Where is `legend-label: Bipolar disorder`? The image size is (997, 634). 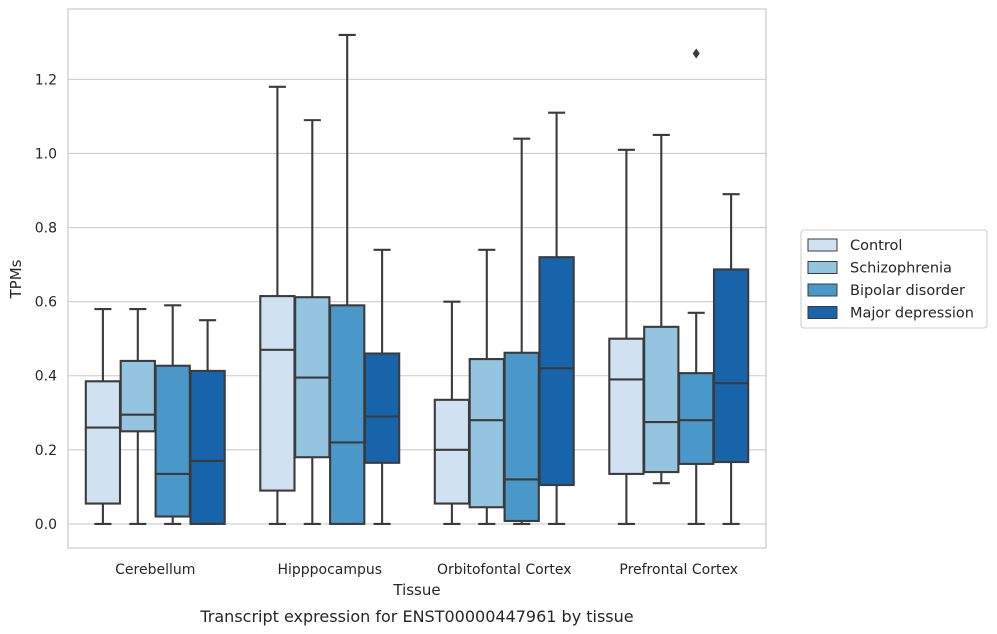
legend-label: Bipolar disorder is located at coordinates (907, 291).